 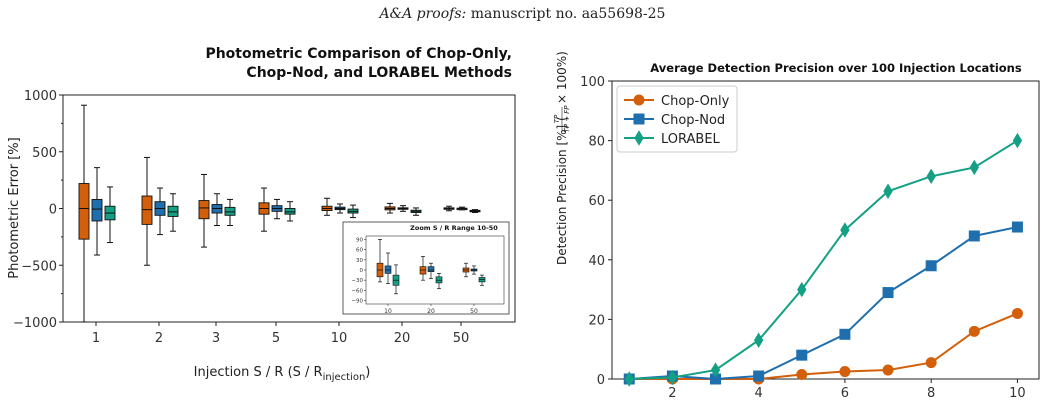 What do you see at coordinates (474, 311) in the screenshot?
I see `inset-x-tick-label: 50` at bounding box center [474, 311].